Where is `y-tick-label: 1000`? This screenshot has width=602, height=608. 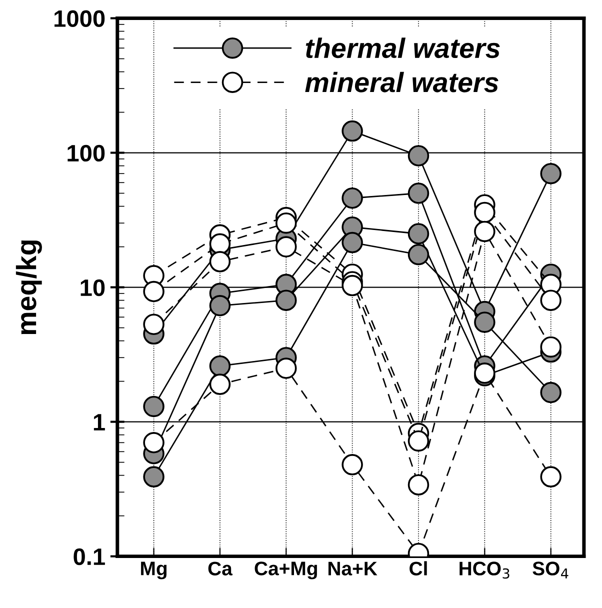
y-tick-label: 1000 is located at coordinates (79, 19).